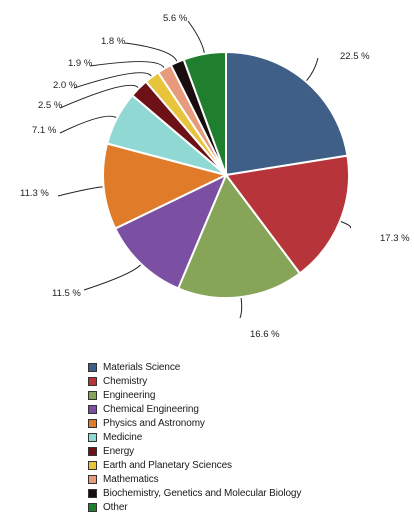 Image resolution: width=414 pixels, height=521 pixels. What do you see at coordinates (34, 193) in the screenshot?
I see `value-label: 11.3 %` at bounding box center [34, 193].